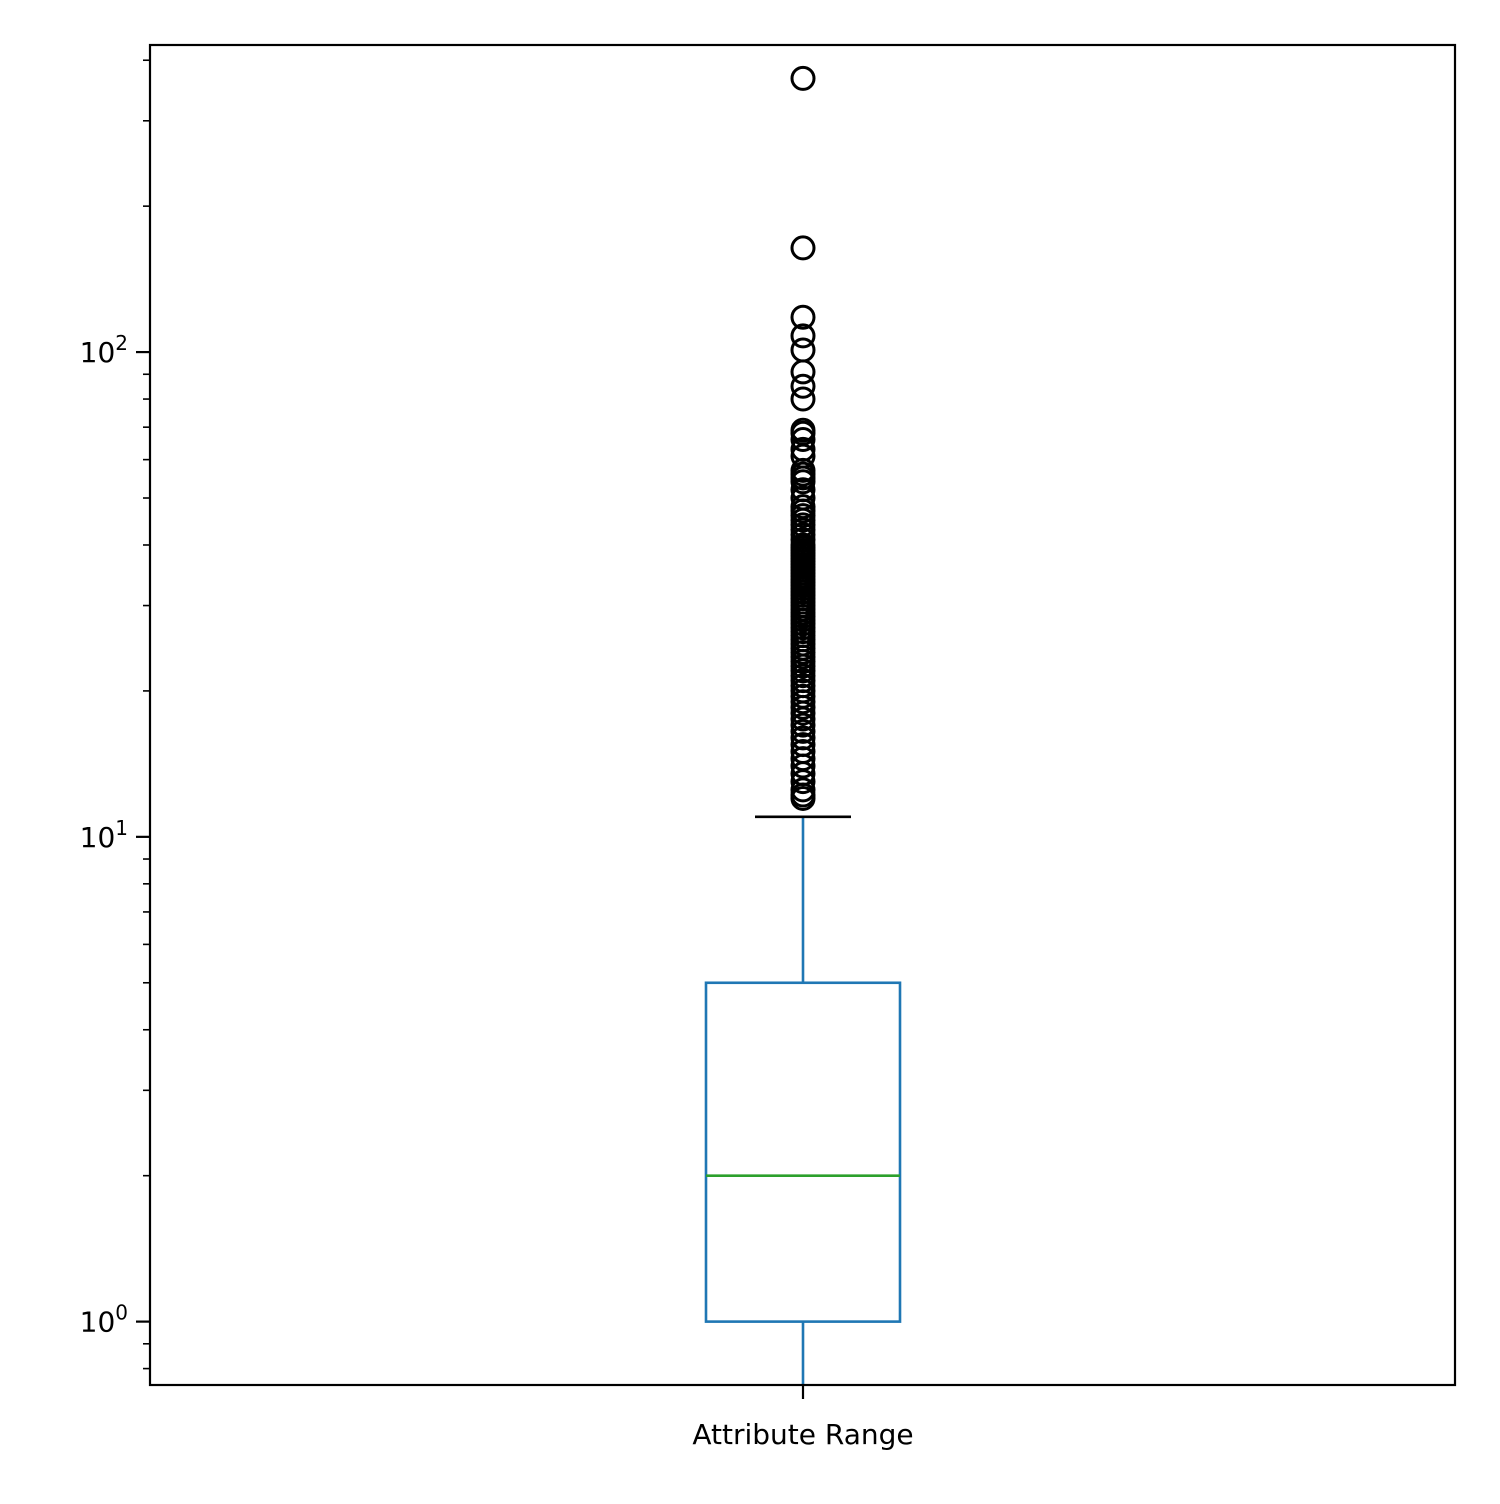  Describe the element at coordinates (104, 350) in the screenshot. I see `y-tick-label: 10²` at that location.